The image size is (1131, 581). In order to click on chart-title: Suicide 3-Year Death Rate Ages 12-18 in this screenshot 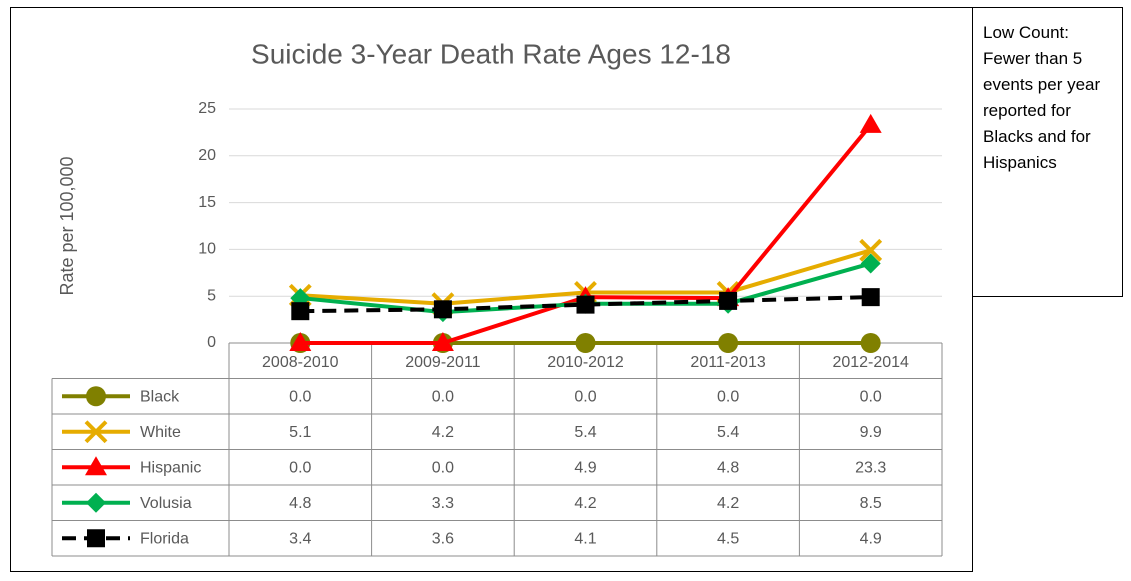, I will do `click(491, 53)`.